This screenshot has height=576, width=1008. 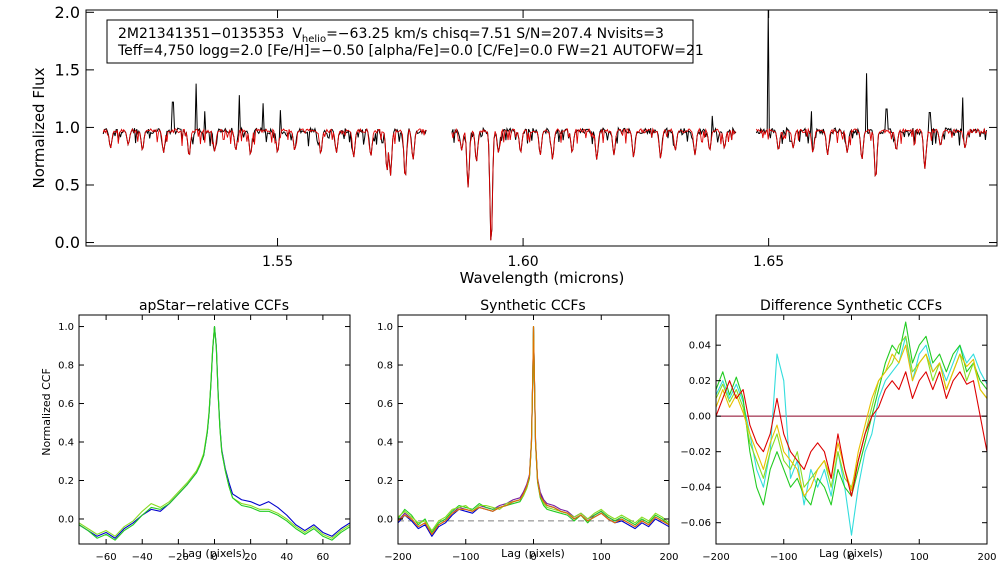 What do you see at coordinates (700, 417) in the screenshot?
I see `y-tick-label: 0.00` at bounding box center [700, 417].